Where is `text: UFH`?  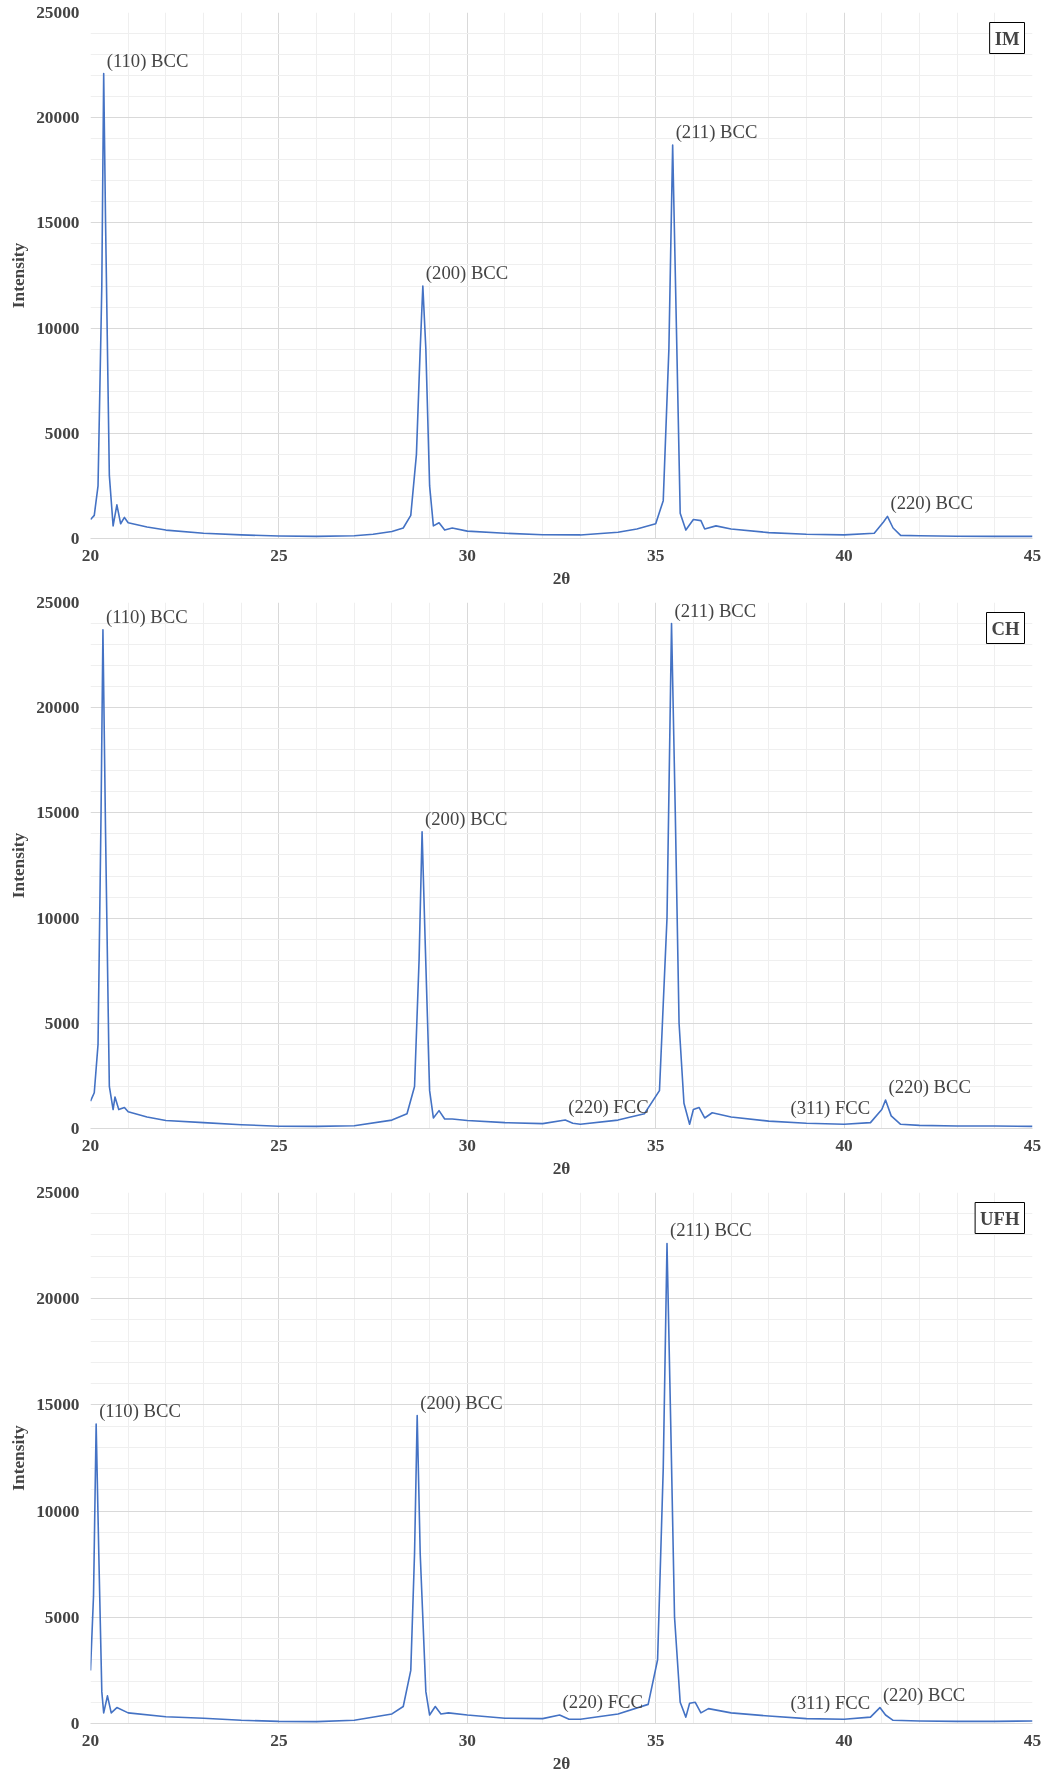 text: UFH is located at coordinates (1000, 1218).